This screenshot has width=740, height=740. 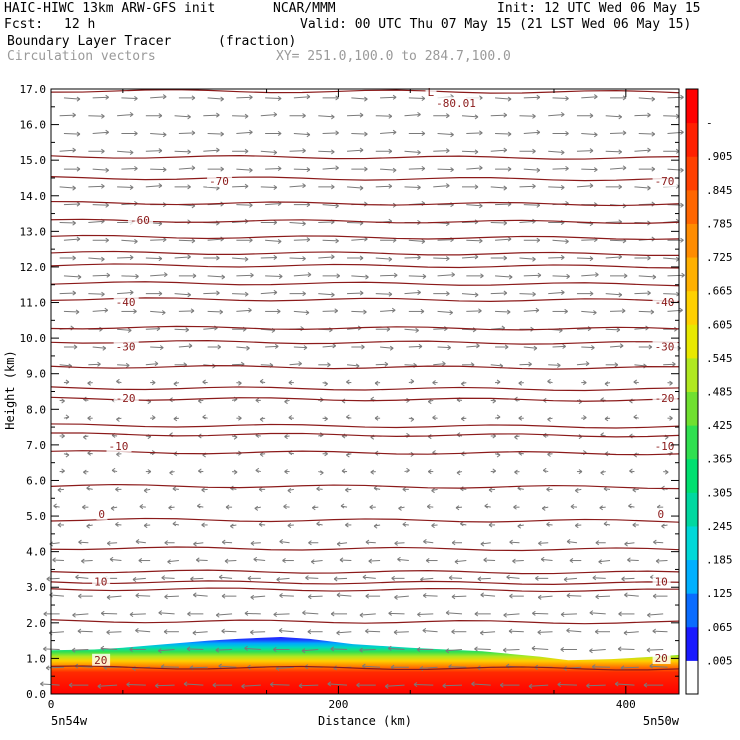 What do you see at coordinates (69, 721) in the screenshot?
I see `left-endpoint-label: 5n54w` at bounding box center [69, 721].